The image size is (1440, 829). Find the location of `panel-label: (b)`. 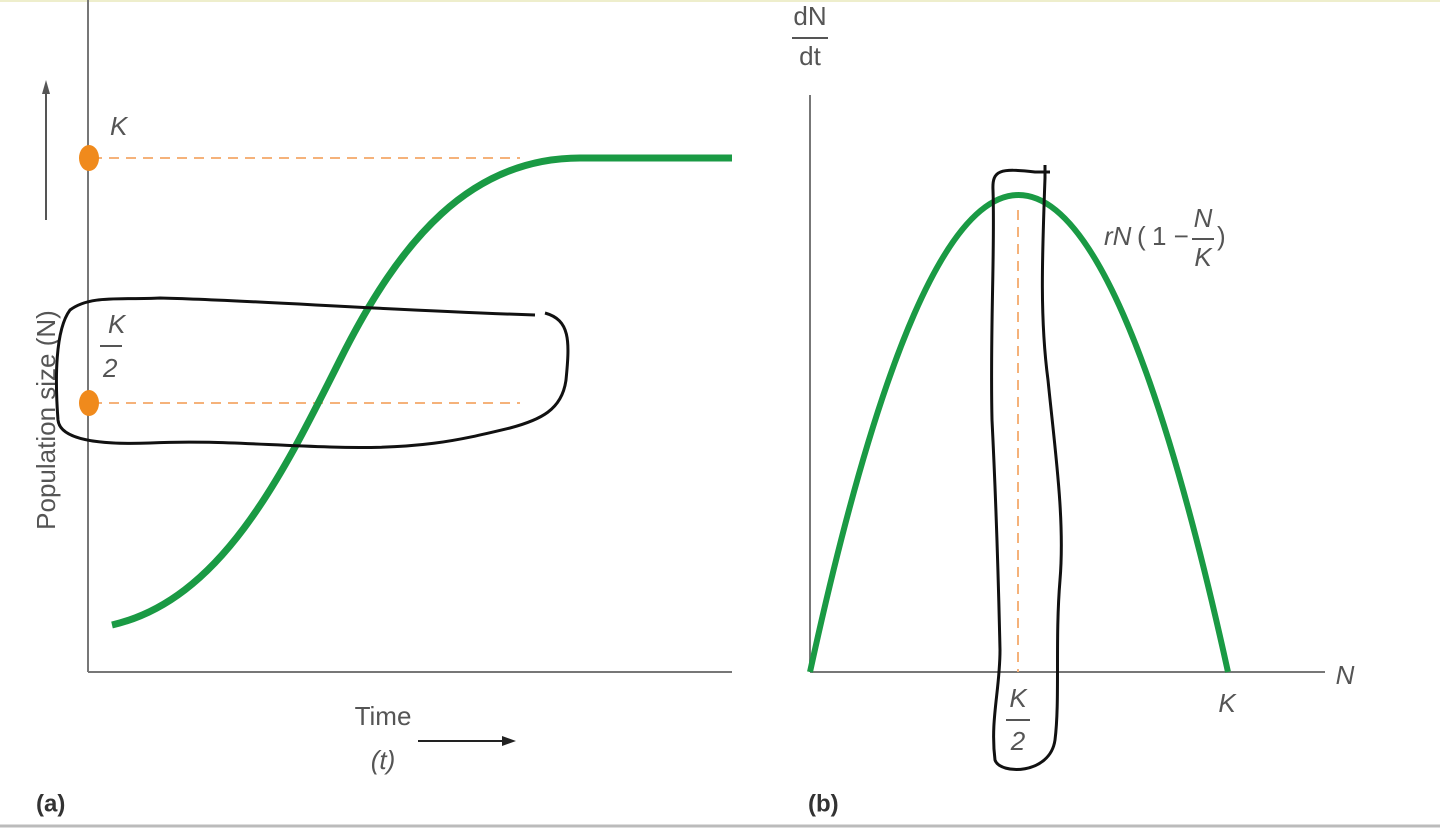

panel-label: (b) is located at coordinates (823, 803).